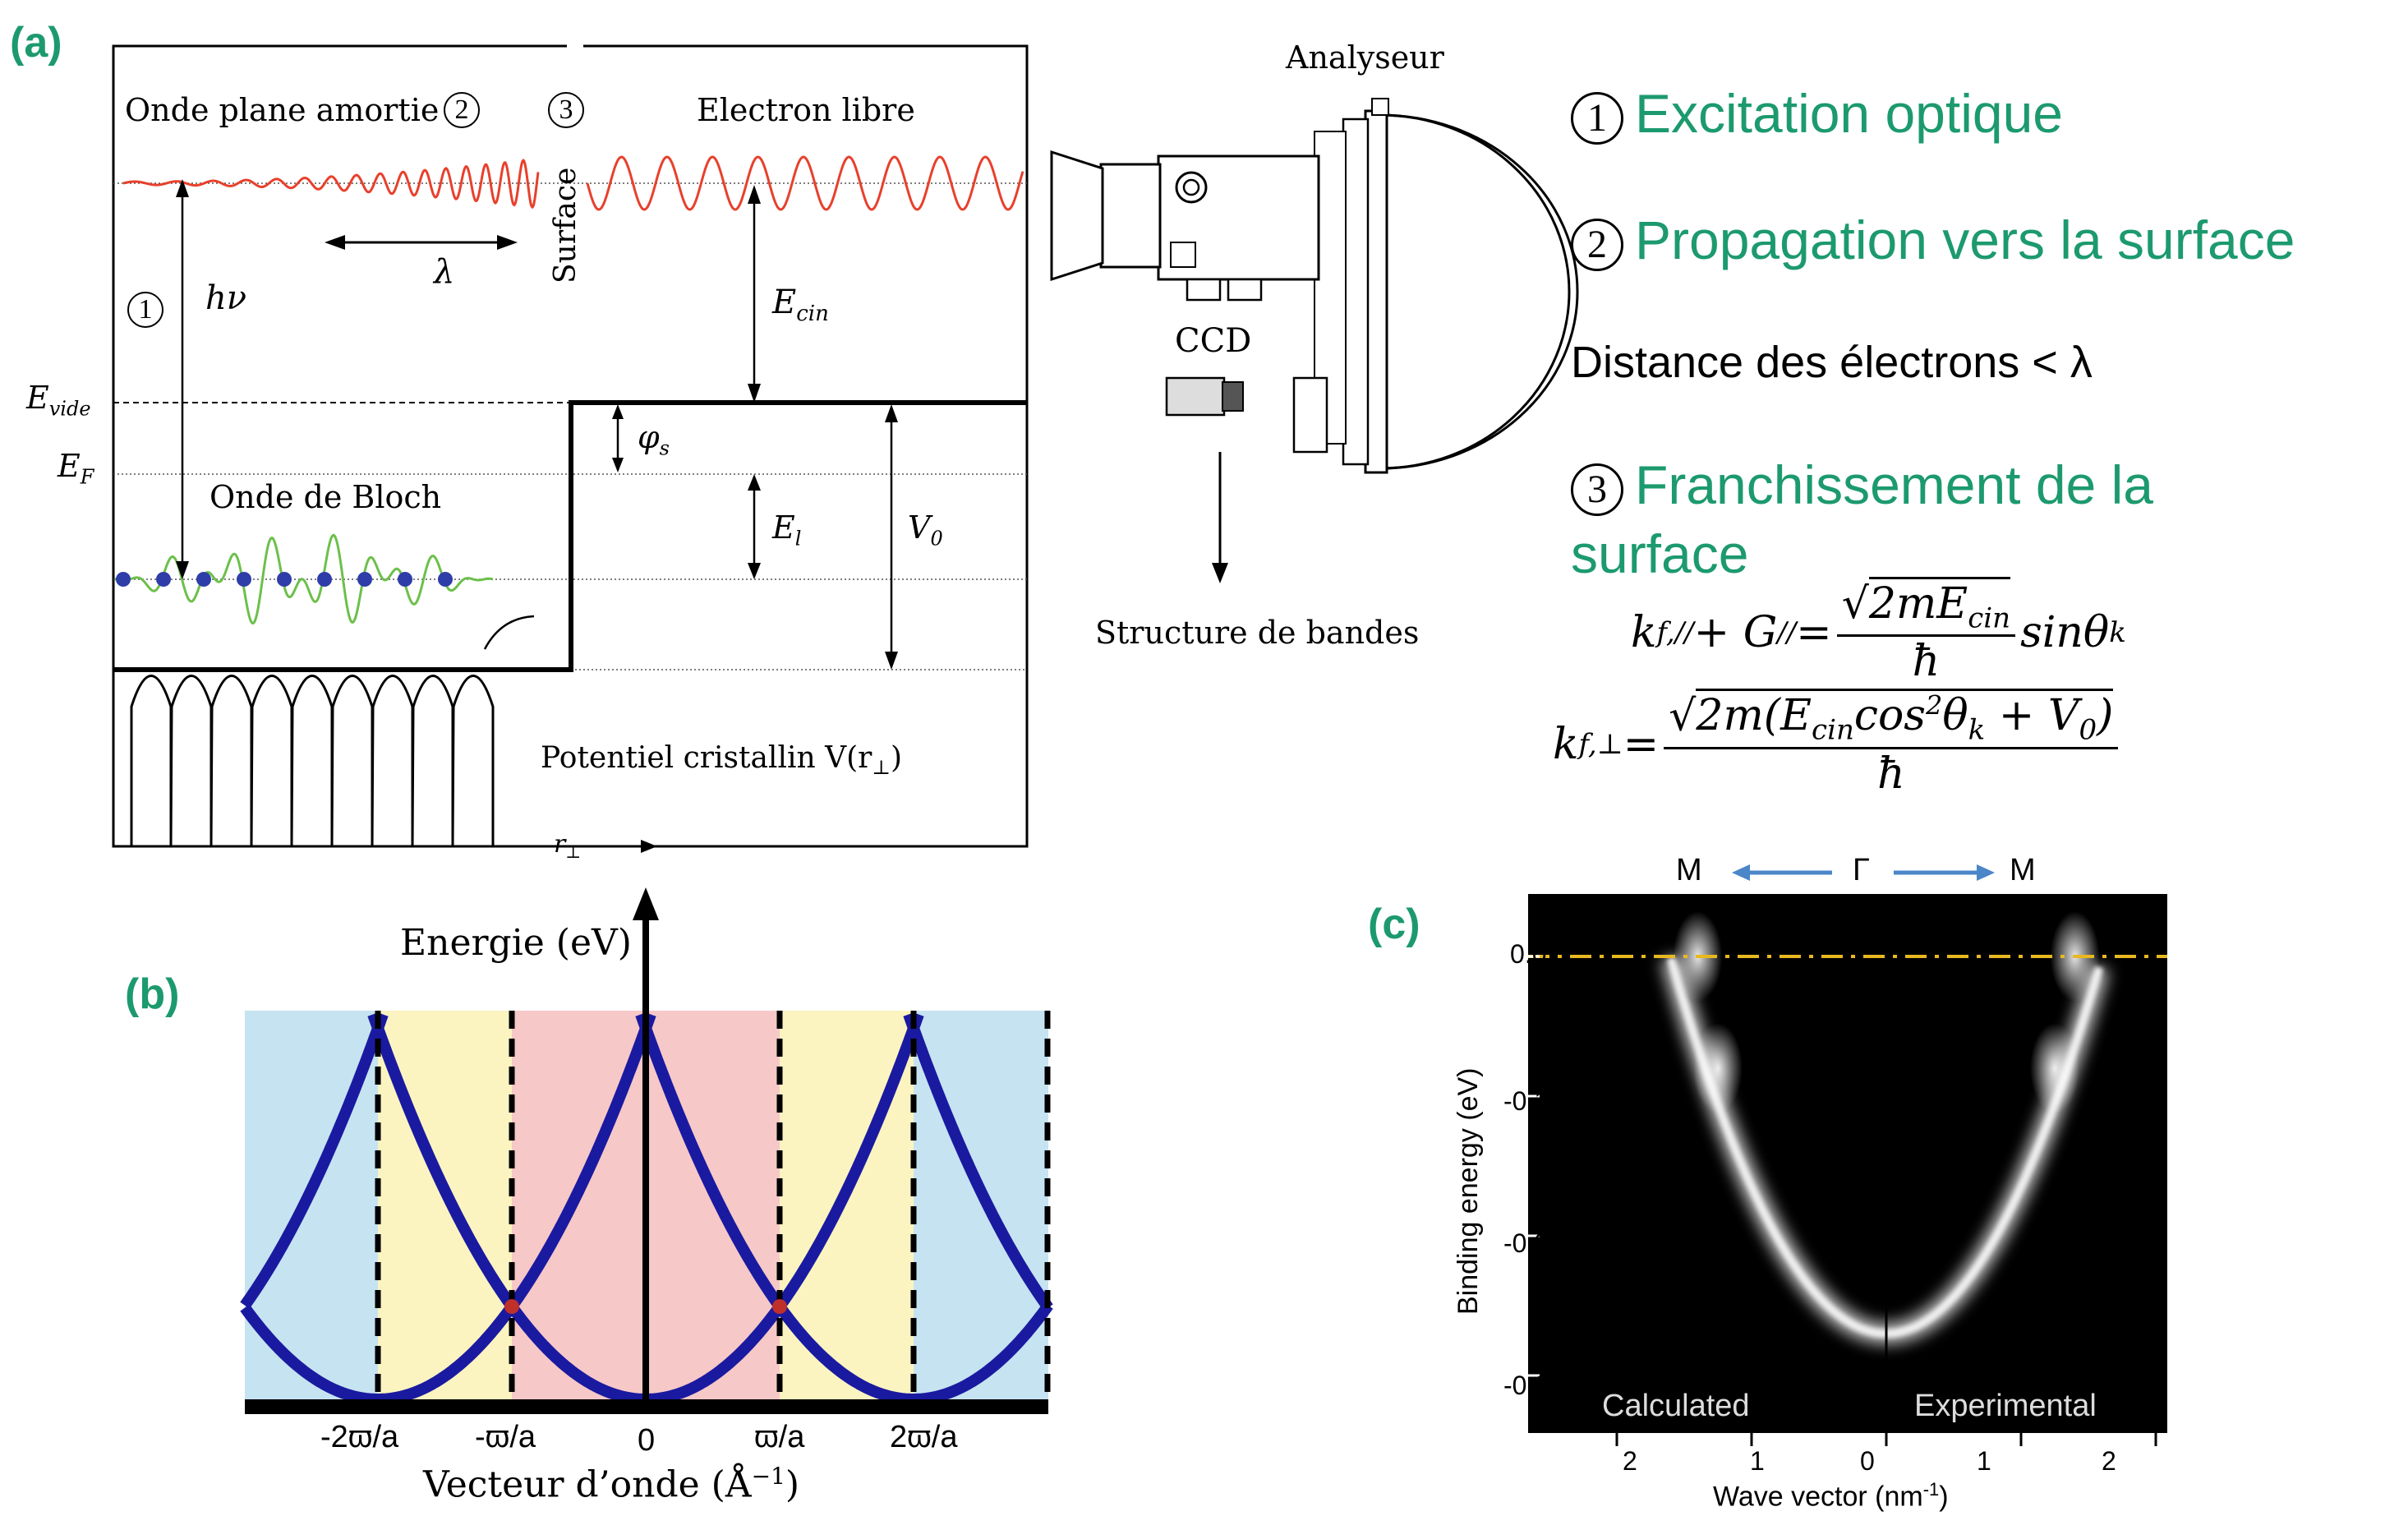  I want to click on y-tick-label: -0.2, so click(1526, 1243).